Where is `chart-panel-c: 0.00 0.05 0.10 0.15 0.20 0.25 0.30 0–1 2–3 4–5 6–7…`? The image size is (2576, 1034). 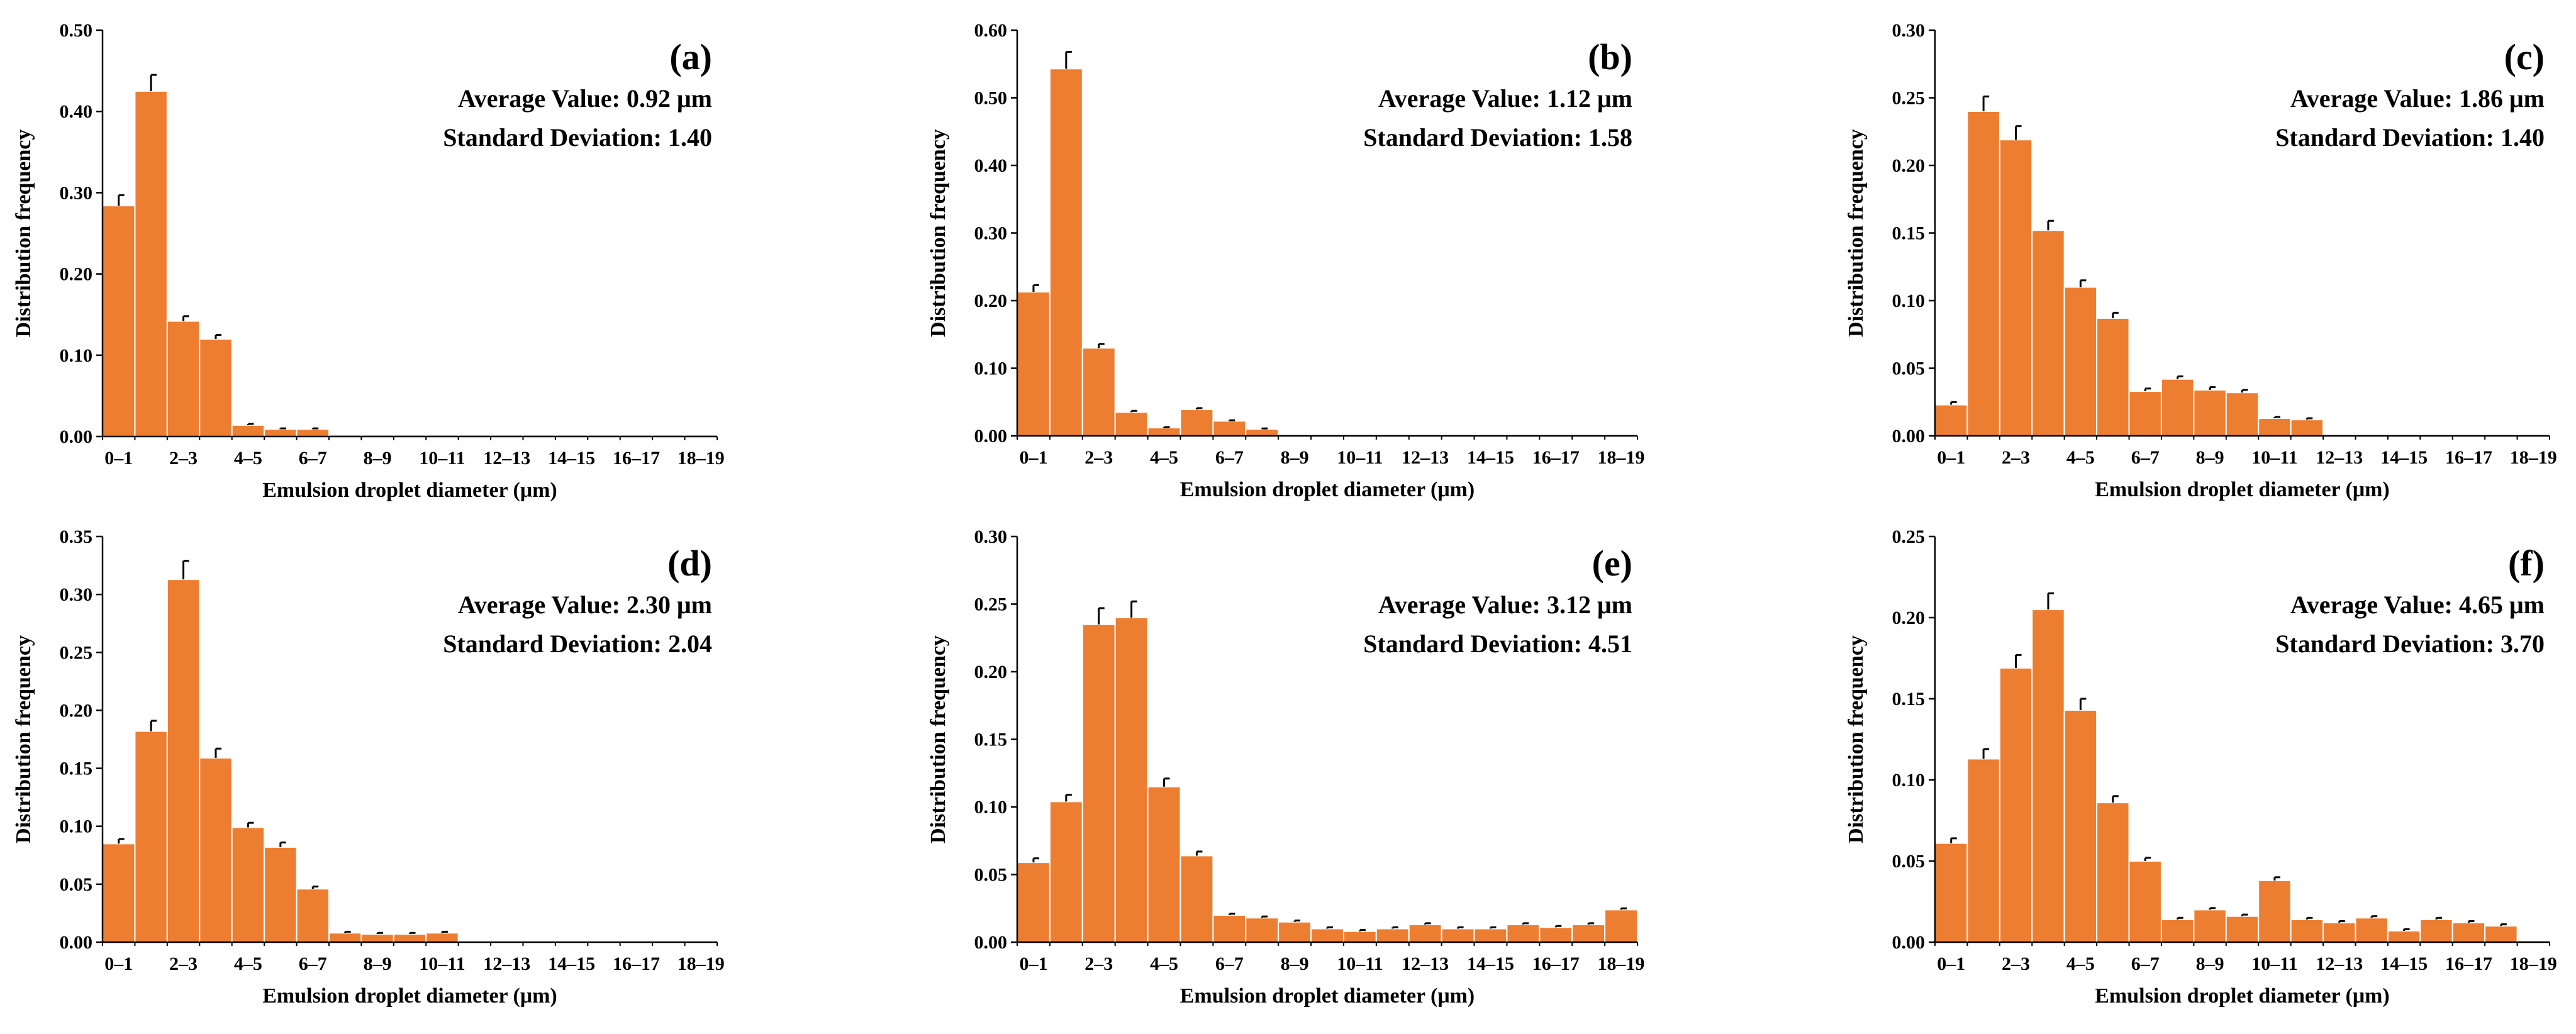 chart-panel-c: 0.00 0.05 0.10 0.15 0.20 0.25 0.30 0–1 2–3 4–5 6–7… is located at coordinates (2200, 260).